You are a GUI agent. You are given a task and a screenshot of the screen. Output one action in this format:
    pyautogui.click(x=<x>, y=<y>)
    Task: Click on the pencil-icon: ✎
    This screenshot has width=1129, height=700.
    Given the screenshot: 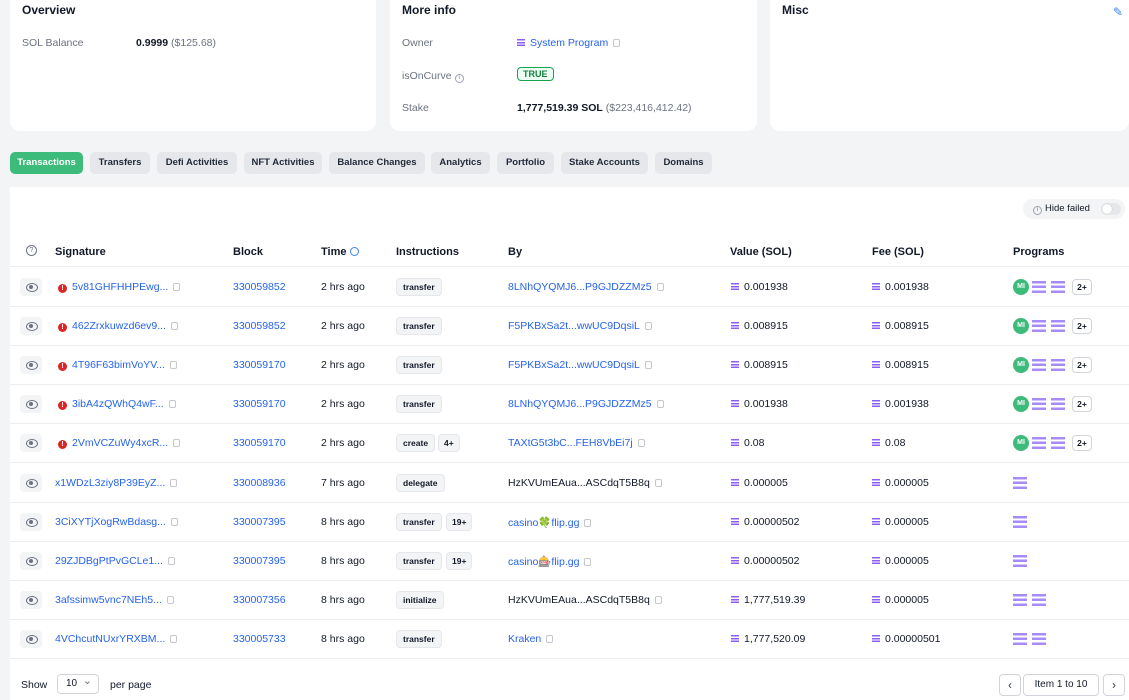 What is the action you would take?
    pyautogui.click(x=1117, y=12)
    